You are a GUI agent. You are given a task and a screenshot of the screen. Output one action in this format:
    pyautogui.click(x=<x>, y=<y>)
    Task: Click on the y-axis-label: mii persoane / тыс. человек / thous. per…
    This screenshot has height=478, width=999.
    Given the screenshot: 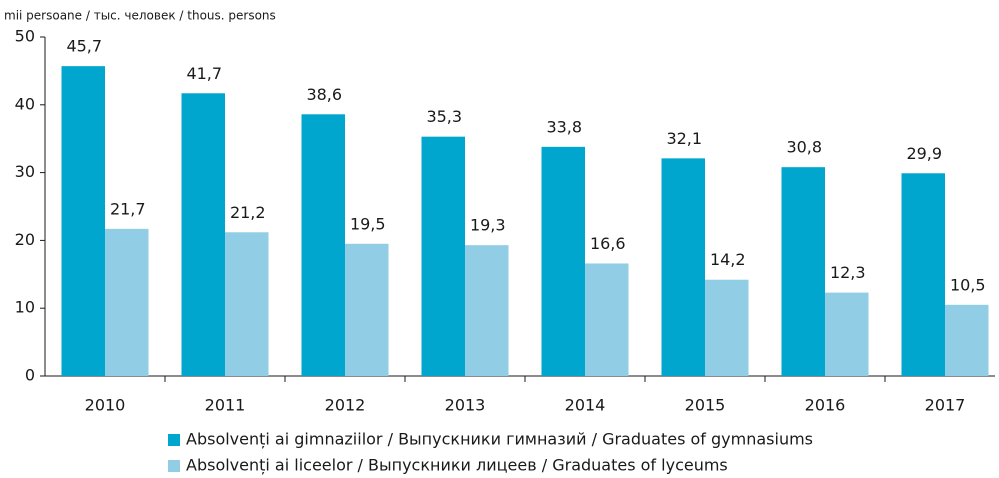 What is the action you would take?
    pyautogui.click(x=140, y=16)
    